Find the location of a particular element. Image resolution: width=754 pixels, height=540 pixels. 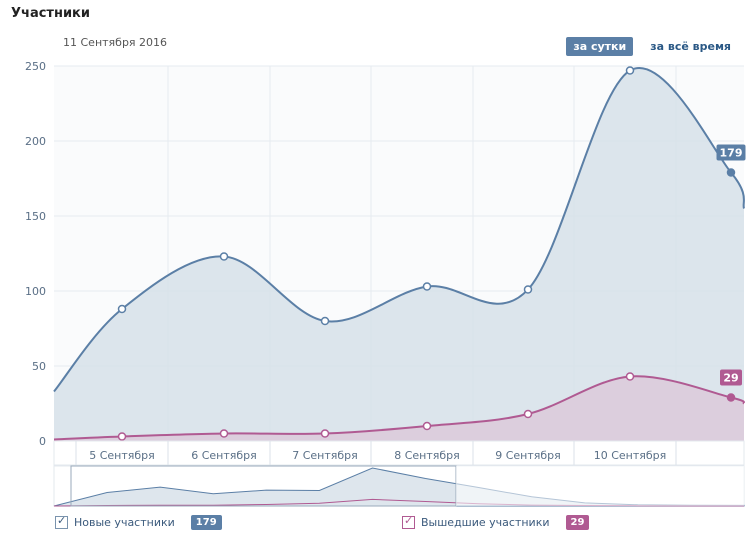

tab-day: за сутки is located at coordinates (600, 46).